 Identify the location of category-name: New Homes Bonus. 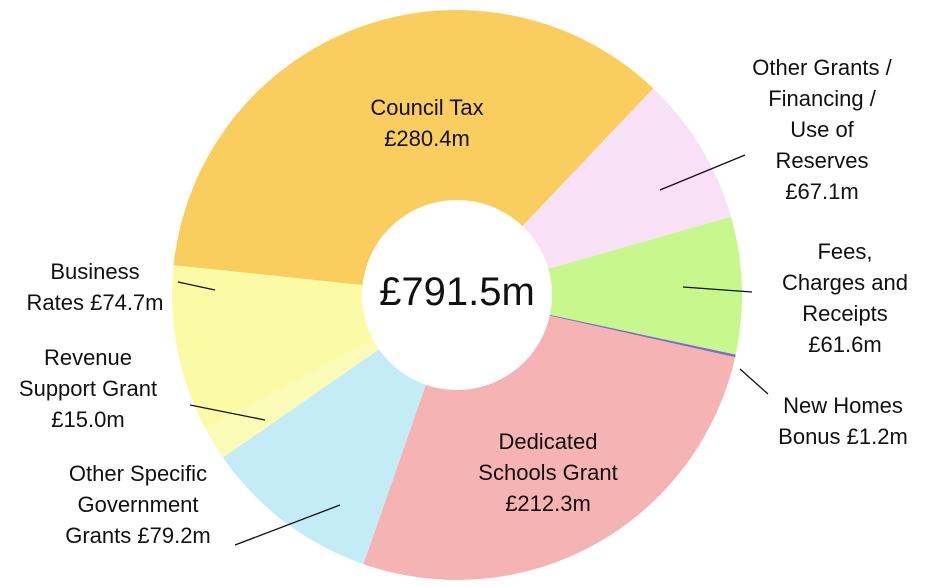
(840, 421).